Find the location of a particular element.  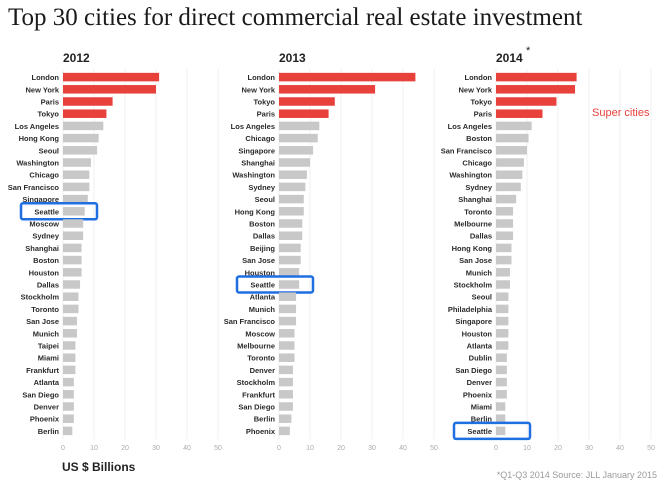

city-label: Taipei is located at coordinates (48, 346).